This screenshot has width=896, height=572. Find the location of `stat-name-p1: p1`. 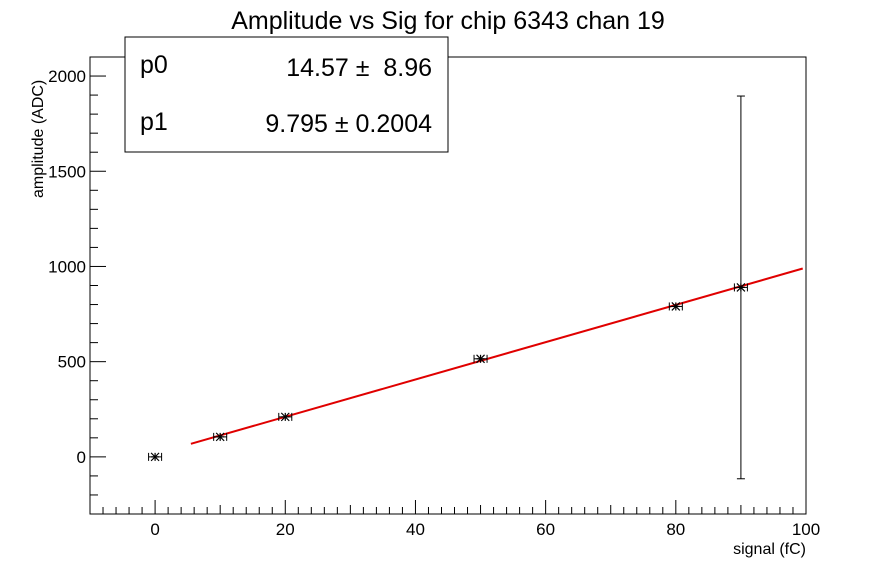

stat-name-p1: p1 is located at coordinates (154, 122).